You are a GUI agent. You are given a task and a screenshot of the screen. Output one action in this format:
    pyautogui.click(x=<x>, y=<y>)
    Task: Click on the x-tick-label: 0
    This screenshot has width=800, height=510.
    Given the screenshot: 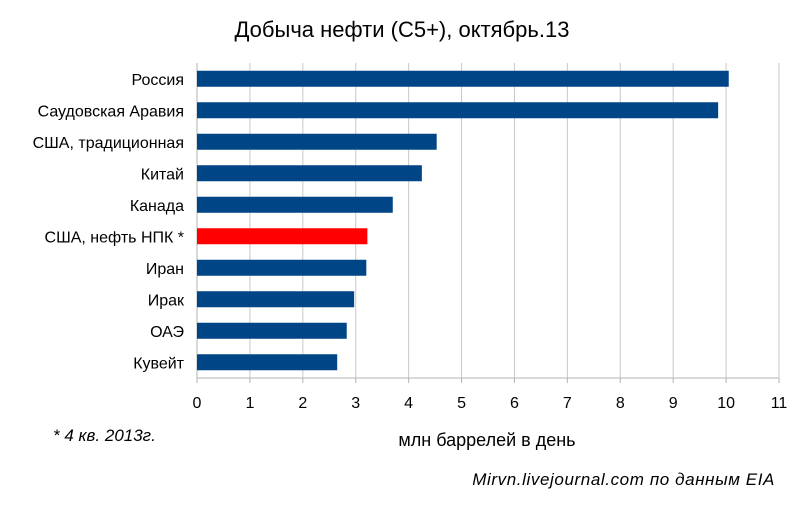 What is the action you would take?
    pyautogui.click(x=197, y=403)
    